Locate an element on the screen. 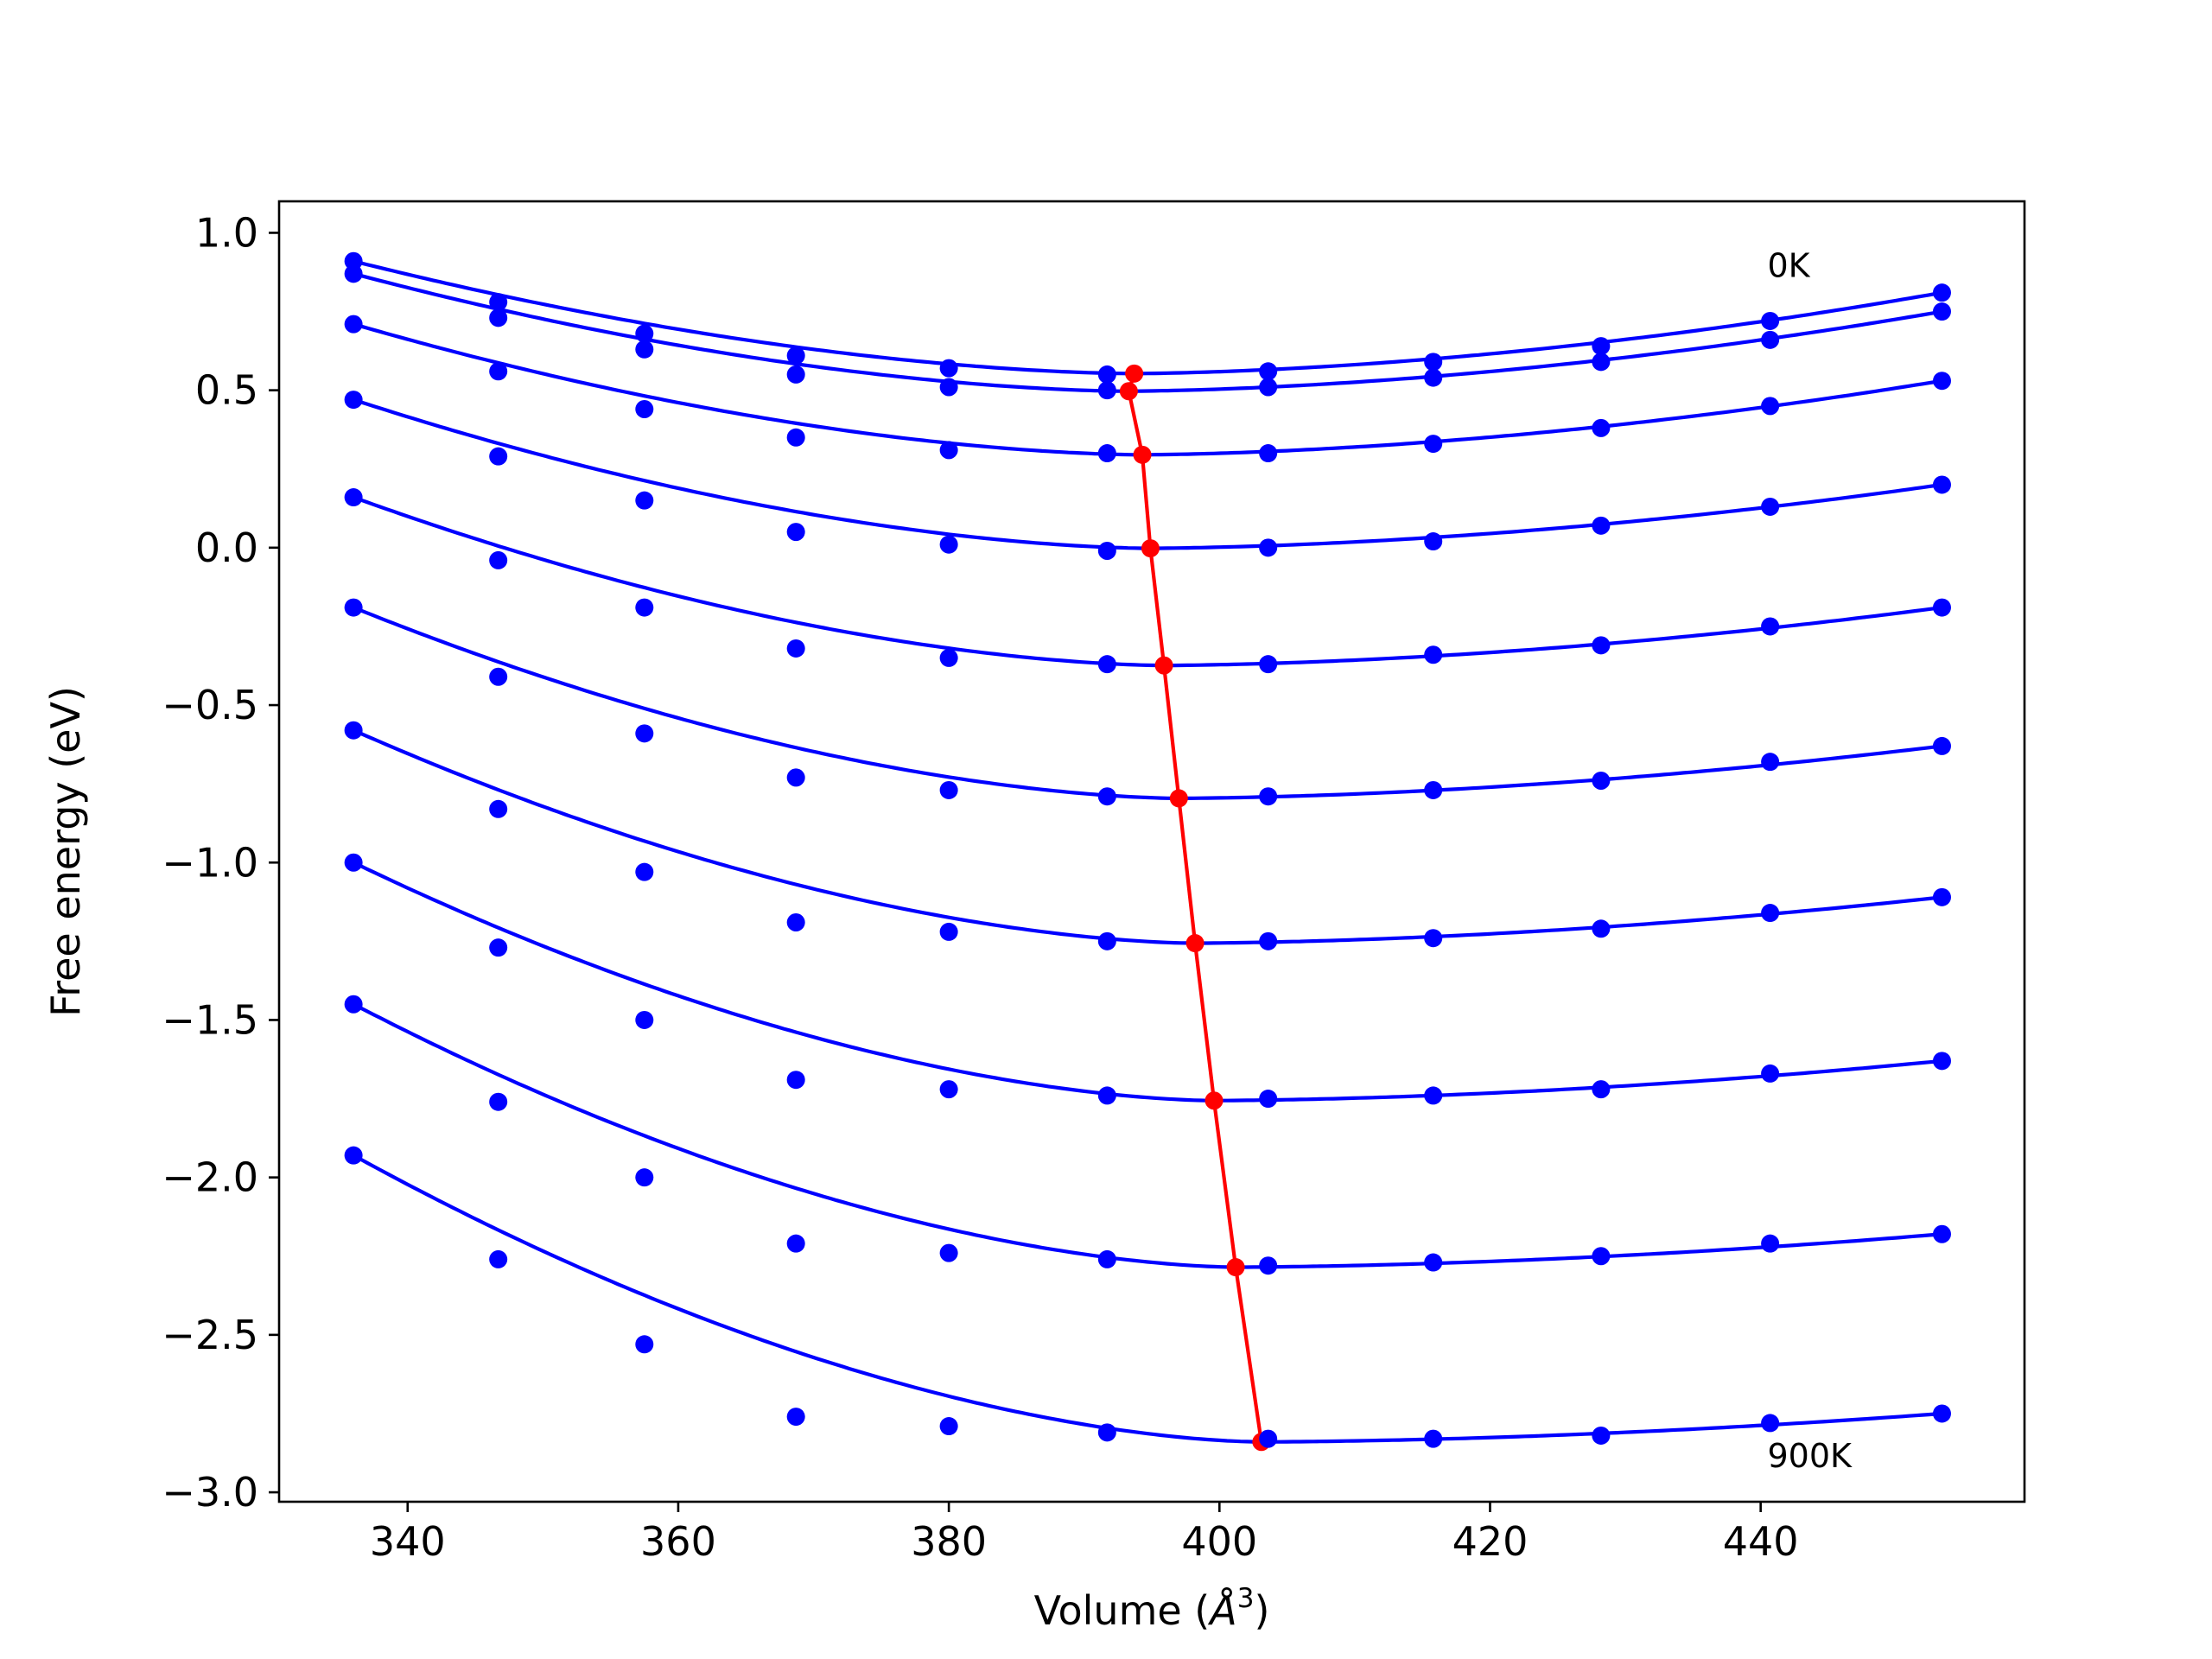 The height and width of the screenshot is (1659, 2212). x-axis-label-close: ) is located at coordinates (1261, 1610).